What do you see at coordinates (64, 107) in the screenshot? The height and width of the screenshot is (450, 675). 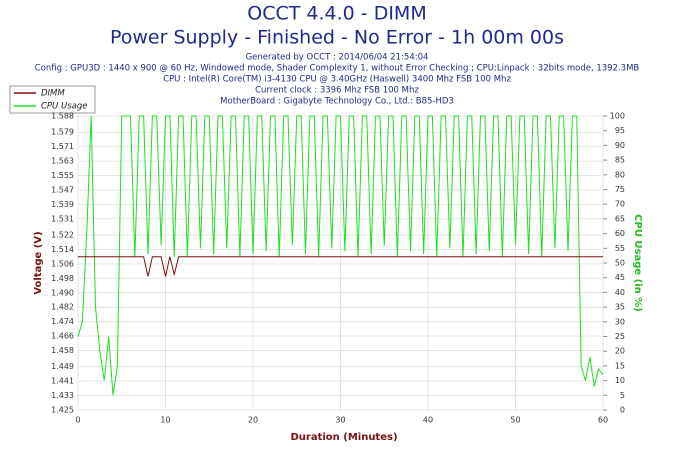 I see `legend-label: CPU Usage` at bounding box center [64, 107].